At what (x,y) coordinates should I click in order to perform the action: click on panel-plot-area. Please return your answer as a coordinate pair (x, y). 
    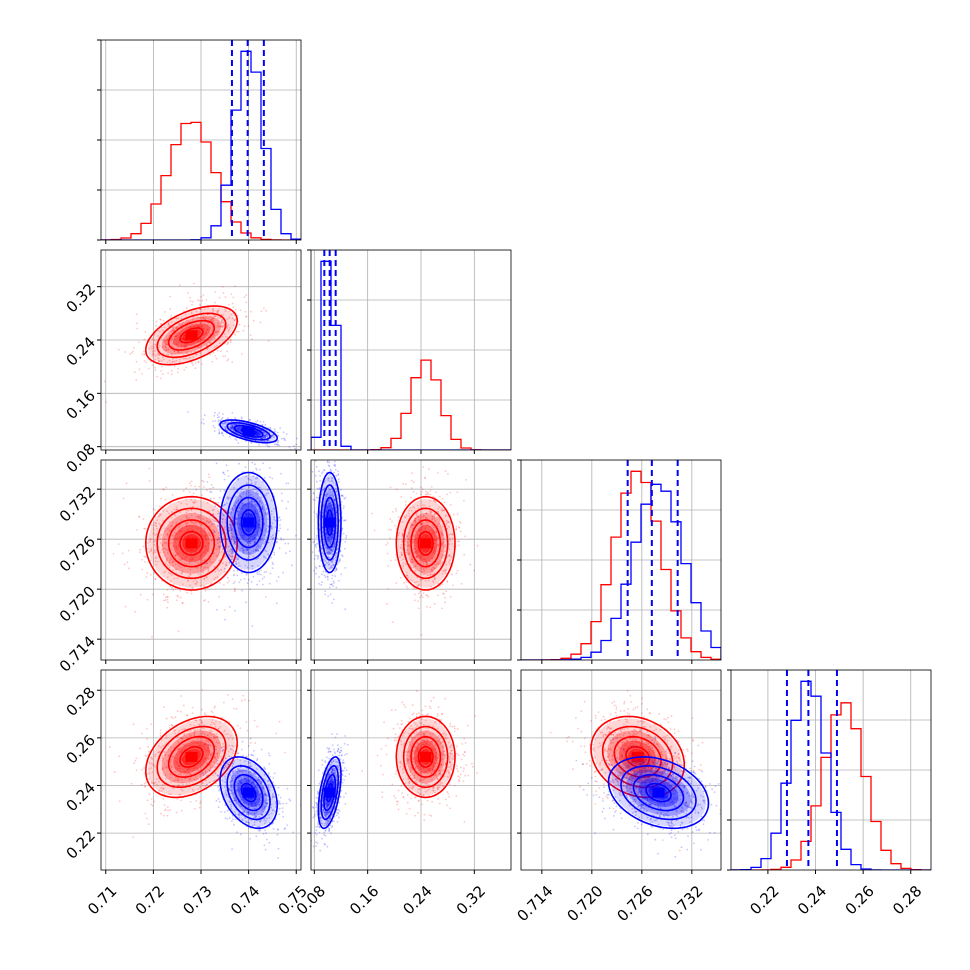
    Looking at the image, I should click on (621, 560).